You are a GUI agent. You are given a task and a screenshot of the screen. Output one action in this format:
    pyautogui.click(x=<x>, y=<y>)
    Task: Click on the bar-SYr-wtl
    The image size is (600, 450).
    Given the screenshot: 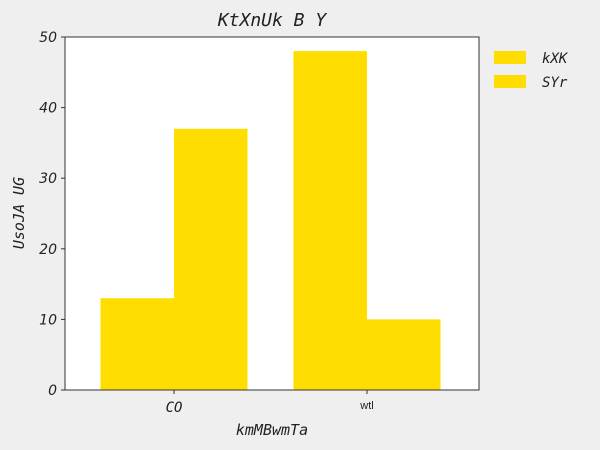 What is the action you would take?
    pyautogui.click(x=404, y=354)
    